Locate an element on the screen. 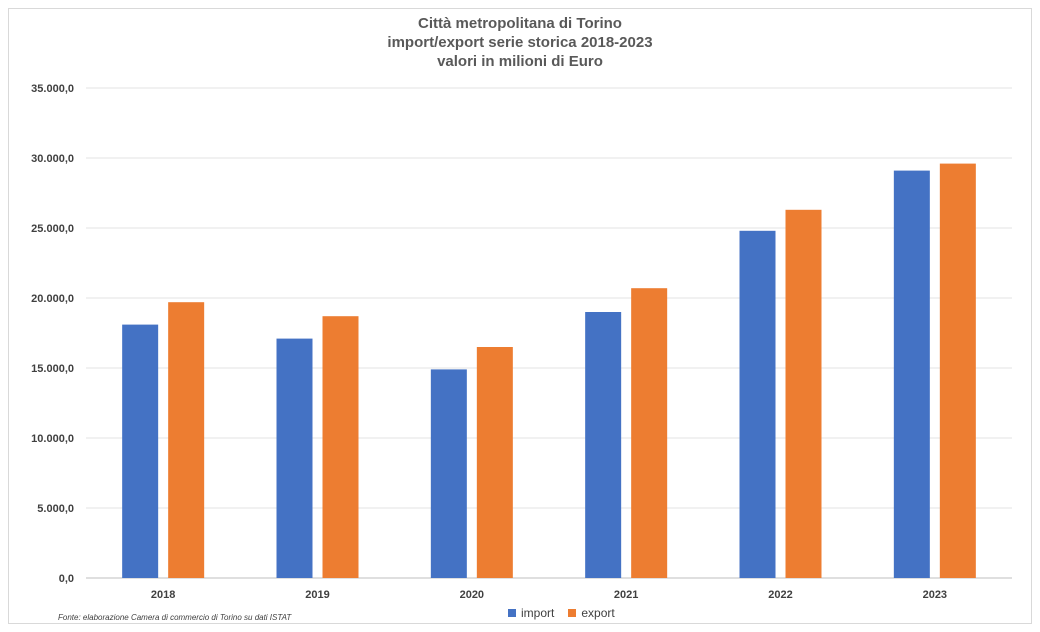 Image resolution: width=1040 pixels, height=632 pixels. legend-item-import: import is located at coordinates (531, 613).